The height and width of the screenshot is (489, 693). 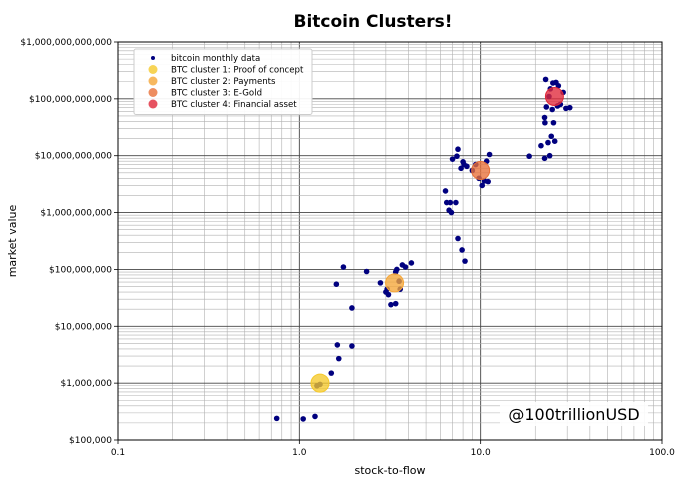 What do you see at coordinates (216, 94) in the screenshot?
I see `legend-label: BTC cluster 3: E-Gold` at bounding box center [216, 94].